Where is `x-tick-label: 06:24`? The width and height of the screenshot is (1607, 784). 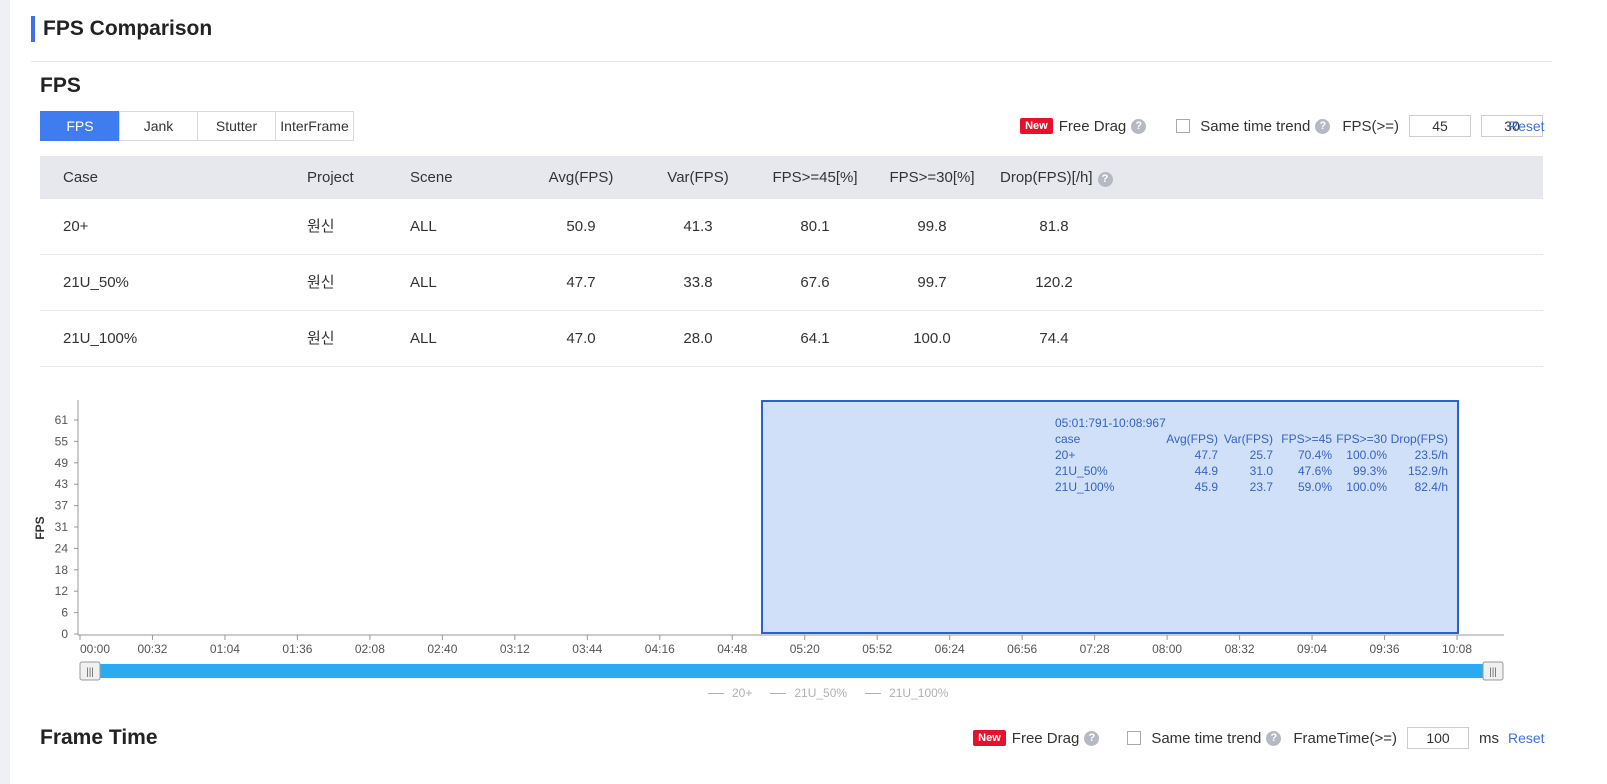
x-tick-label: 06:24 is located at coordinates (950, 649).